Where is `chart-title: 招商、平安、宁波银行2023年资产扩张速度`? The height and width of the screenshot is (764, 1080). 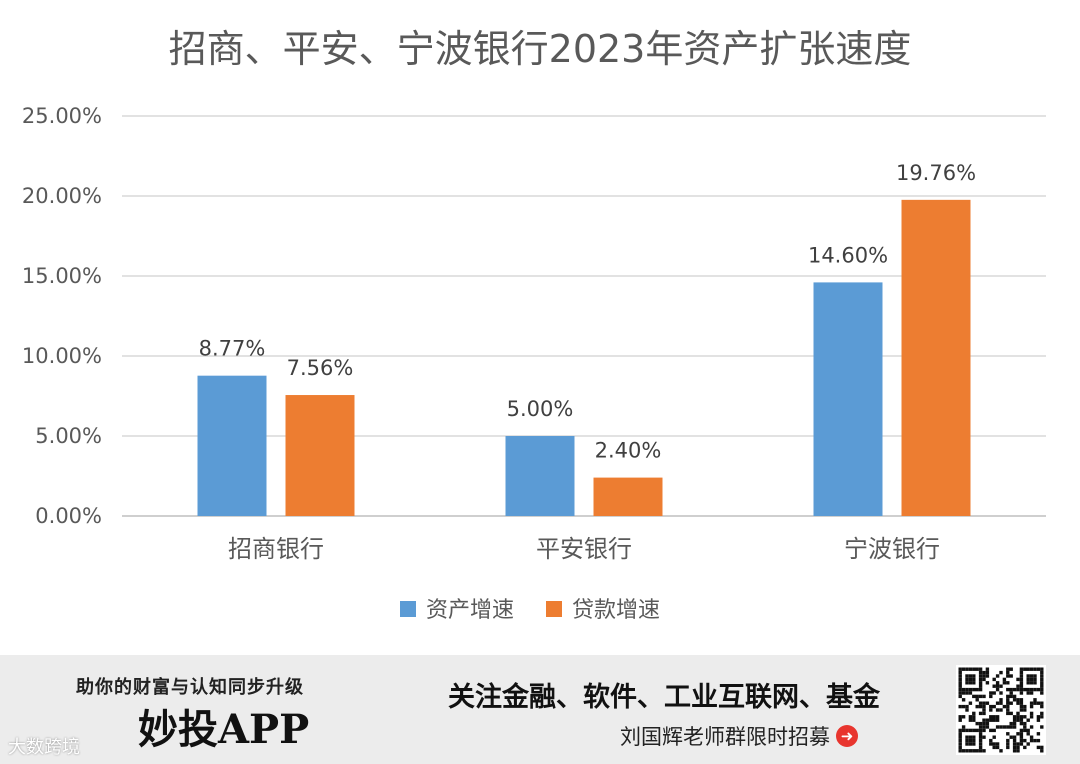 chart-title: 招商、平安、宁波银行2023年资产扩张速度 is located at coordinates (540, 49).